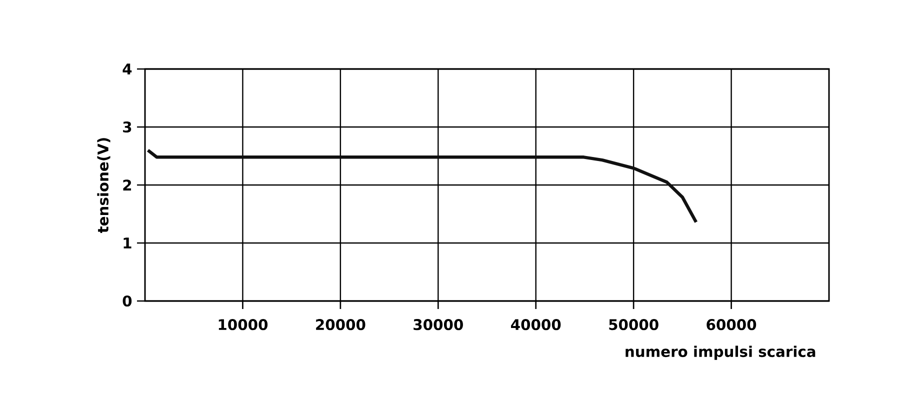 The image size is (916, 407). Describe the element at coordinates (341, 324) in the screenshot. I see `x-tick-label: 20000` at that location.